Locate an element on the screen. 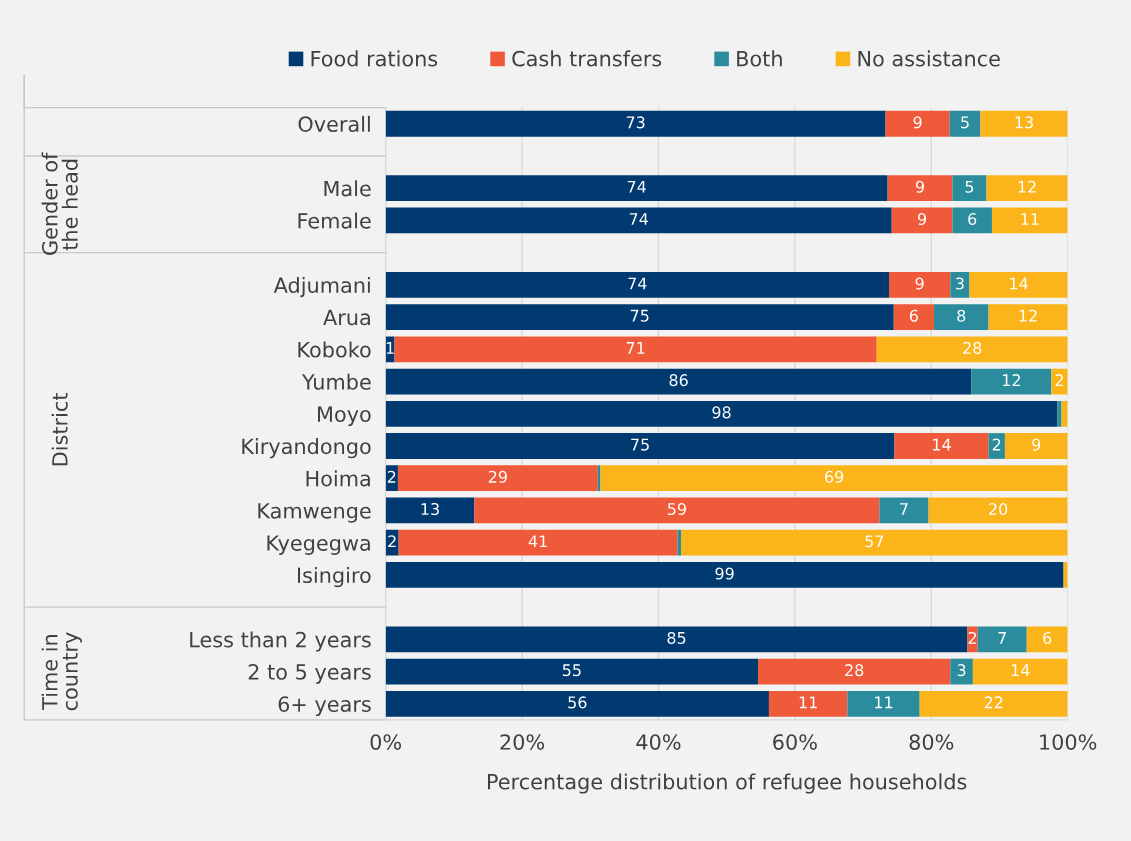  data-label: 59 is located at coordinates (676, 509).